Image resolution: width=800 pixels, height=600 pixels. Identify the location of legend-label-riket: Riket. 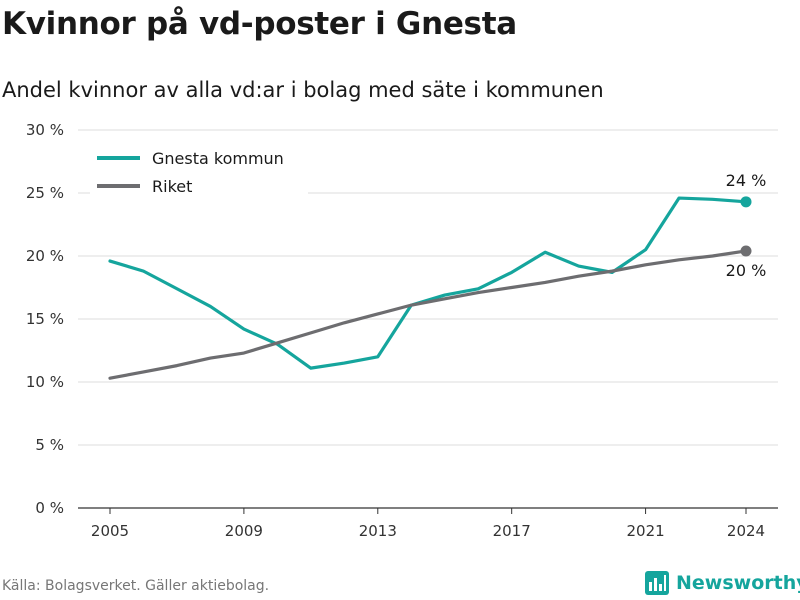
(172, 186).